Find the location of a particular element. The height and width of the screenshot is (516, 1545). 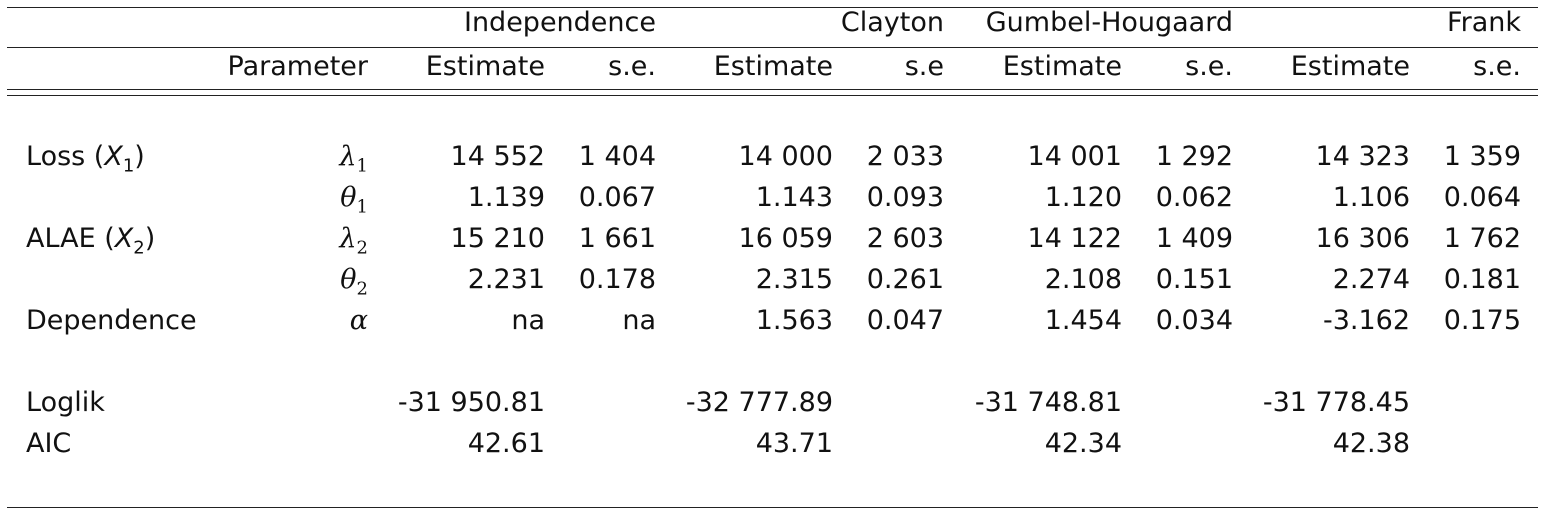

header-frank: Frank is located at coordinates (1484, 22).